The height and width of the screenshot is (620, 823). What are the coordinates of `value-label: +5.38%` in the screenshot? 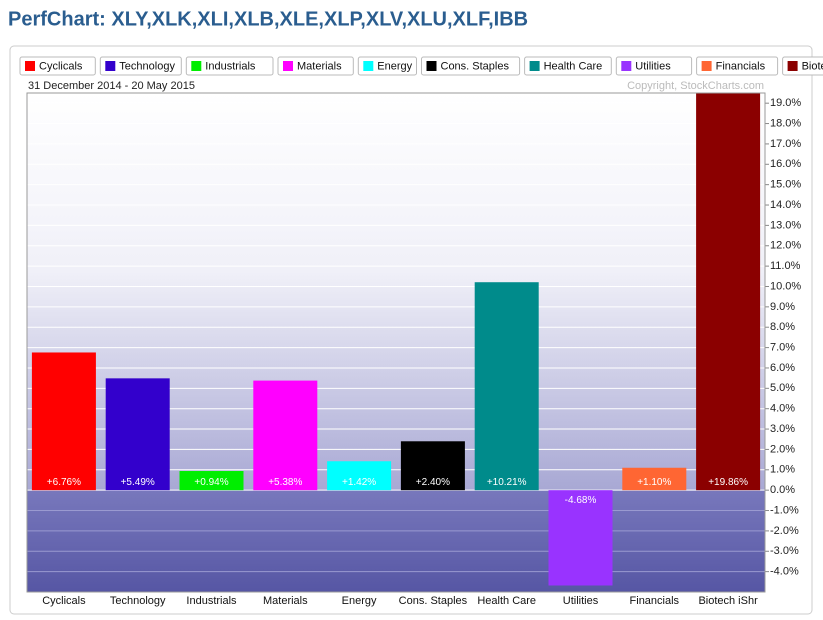 It's located at (285, 482).